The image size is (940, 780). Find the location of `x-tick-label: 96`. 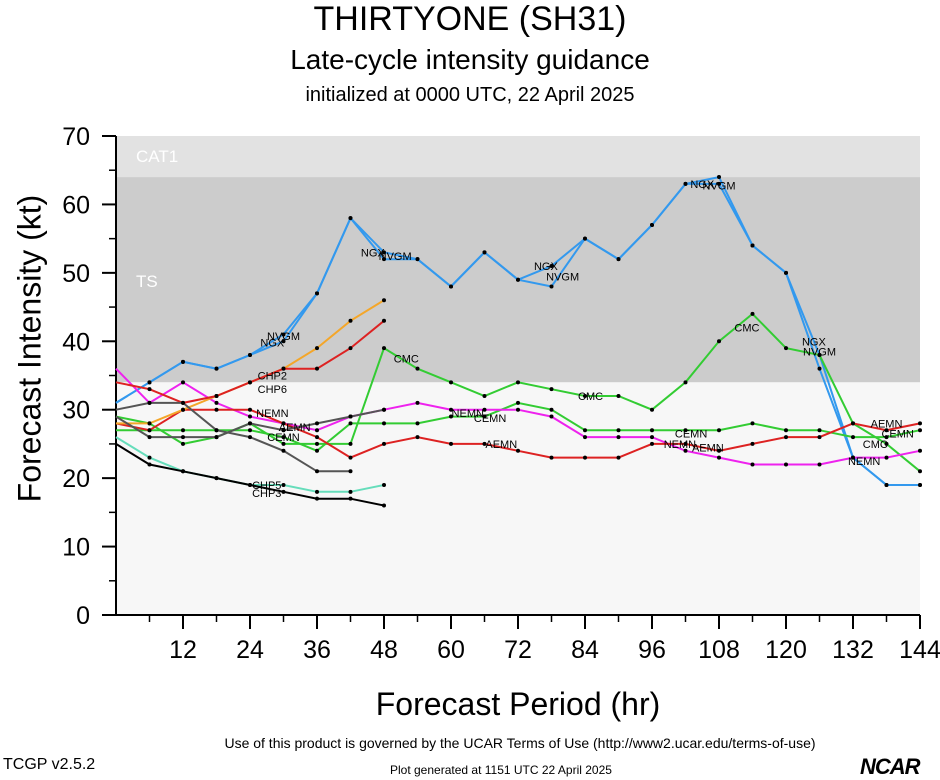

x-tick-label: 96 is located at coordinates (652, 650).